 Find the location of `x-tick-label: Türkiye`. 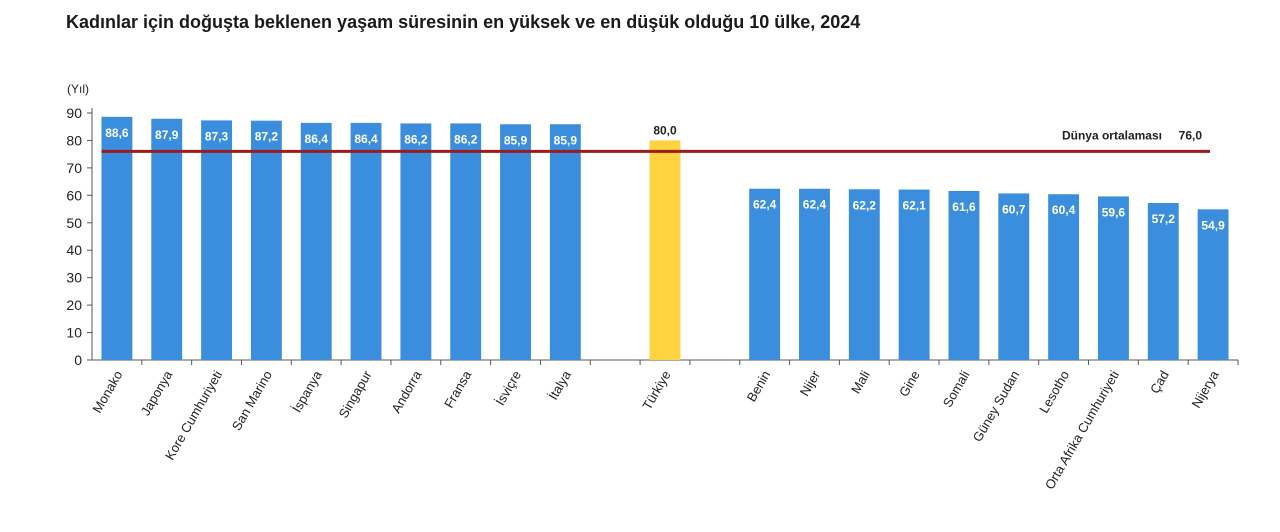

x-tick-label: Türkiye is located at coordinates (656, 390).